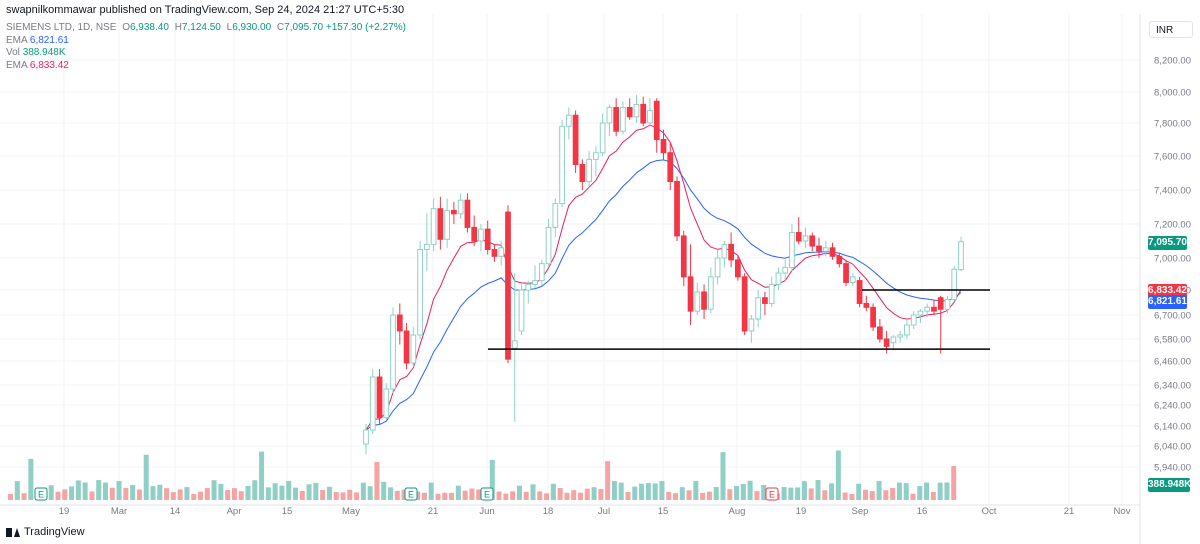 This screenshot has width=1200, height=544. What do you see at coordinates (1172, 93) in the screenshot?
I see `y-tick-label: 8,000.00` at bounding box center [1172, 93].